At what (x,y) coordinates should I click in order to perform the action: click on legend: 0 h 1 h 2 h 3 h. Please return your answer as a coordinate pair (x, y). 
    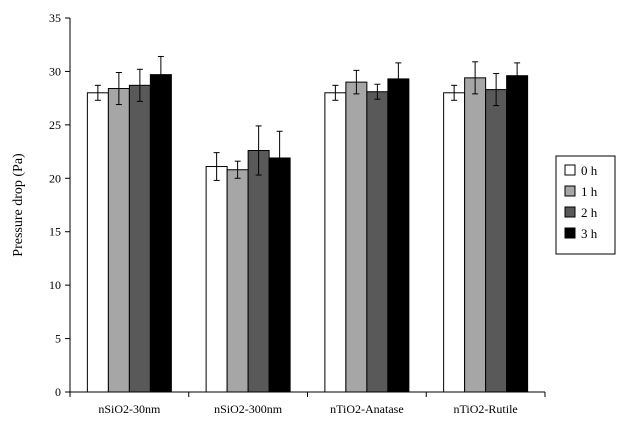
    Looking at the image, I should click on (585, 205).